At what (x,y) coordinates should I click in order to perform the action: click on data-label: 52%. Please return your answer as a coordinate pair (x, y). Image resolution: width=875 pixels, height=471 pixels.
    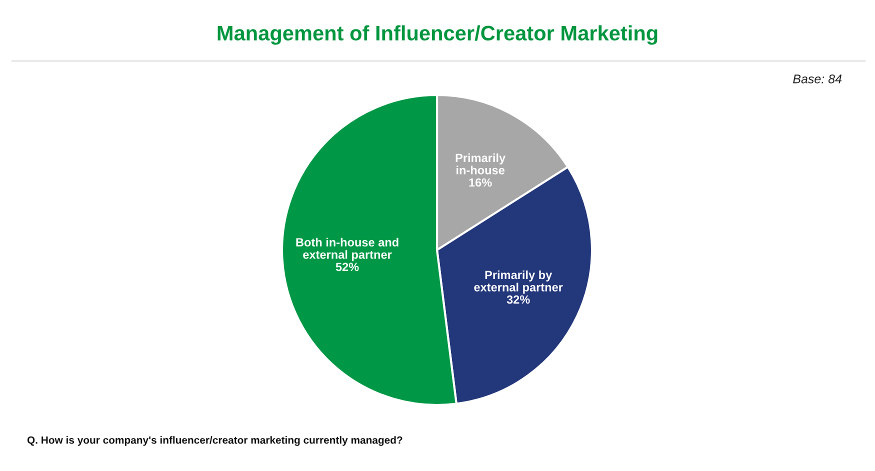
    Looking at the image, I should click on (347, 267).